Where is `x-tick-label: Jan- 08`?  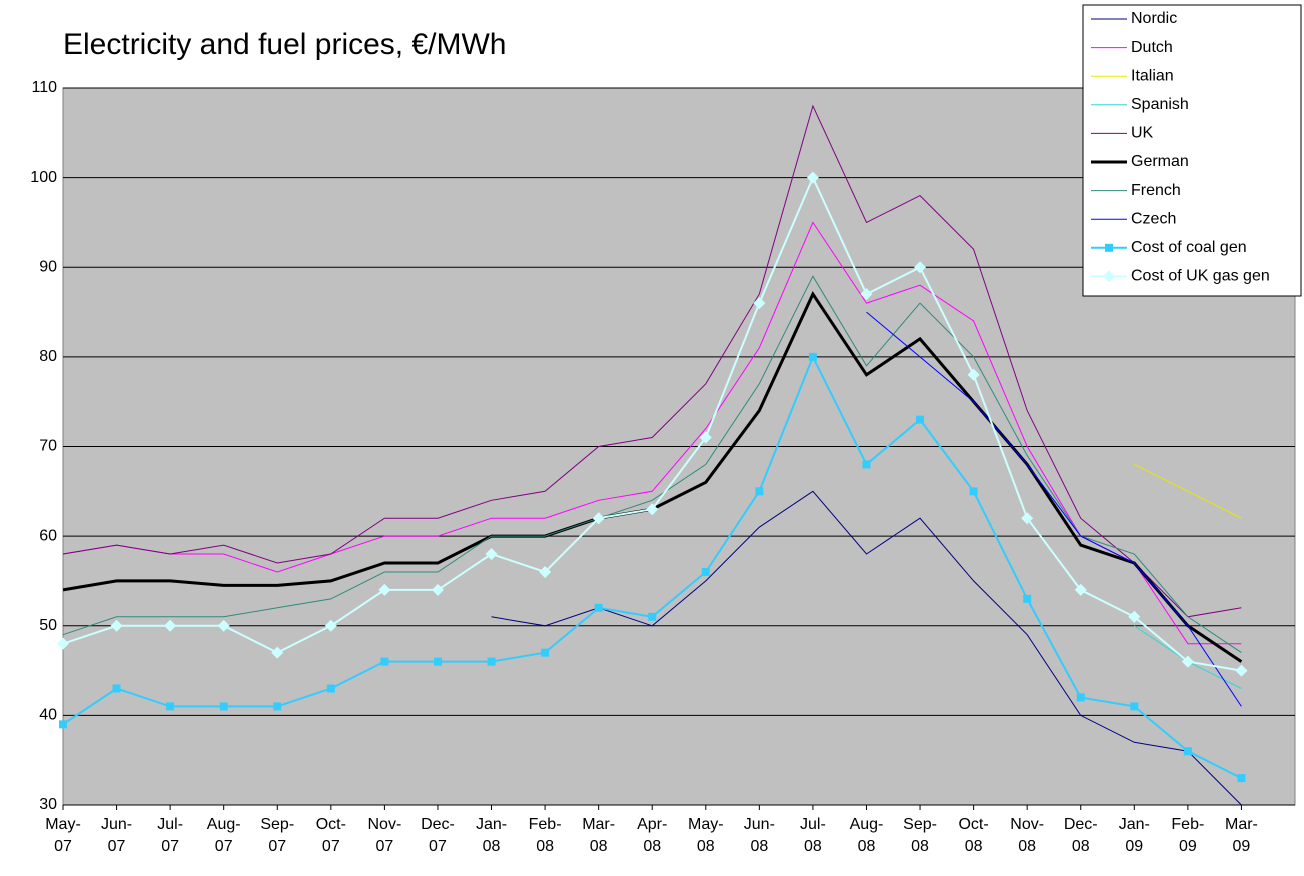
x-tick-label: Jan- 08 is located at coordinates (491, 835).